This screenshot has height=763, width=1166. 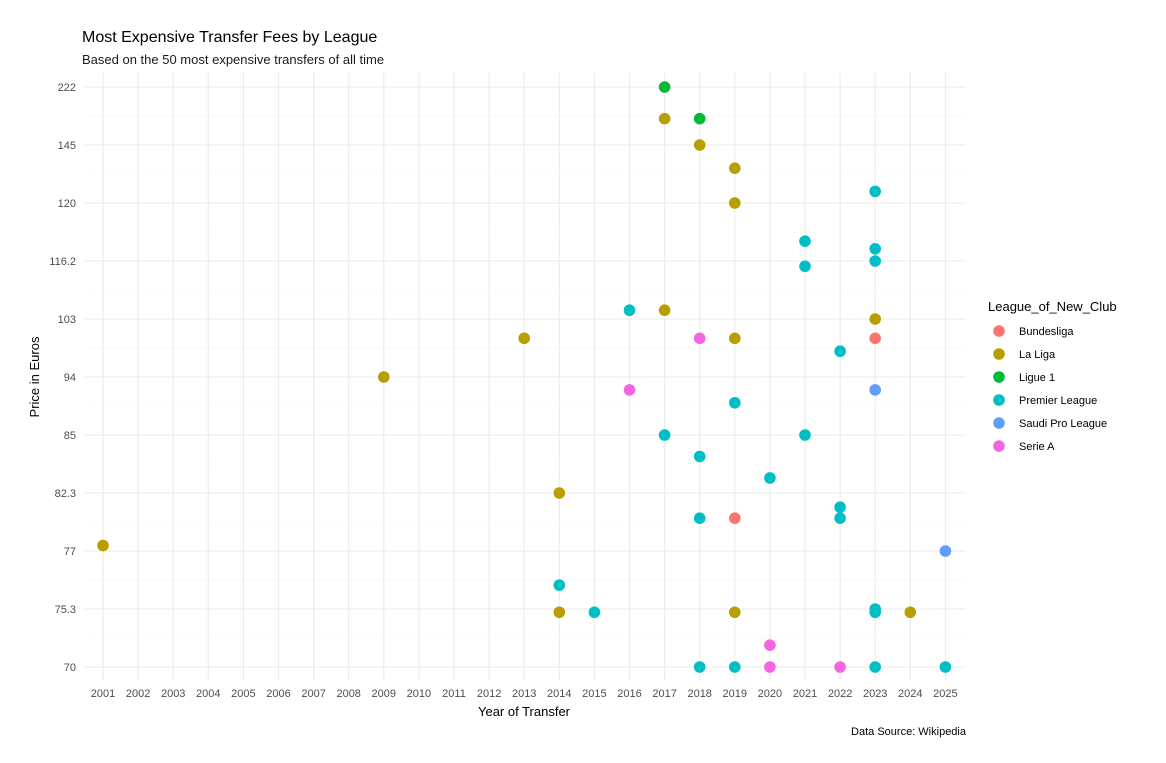 I want to click on y-tick-label: 75.3, so click(x=65, y=610).